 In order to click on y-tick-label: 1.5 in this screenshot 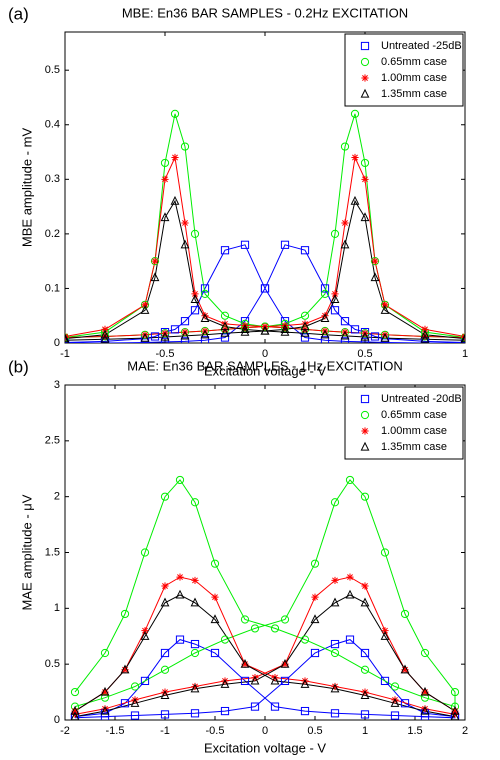, I will do `click(52, 552)`.